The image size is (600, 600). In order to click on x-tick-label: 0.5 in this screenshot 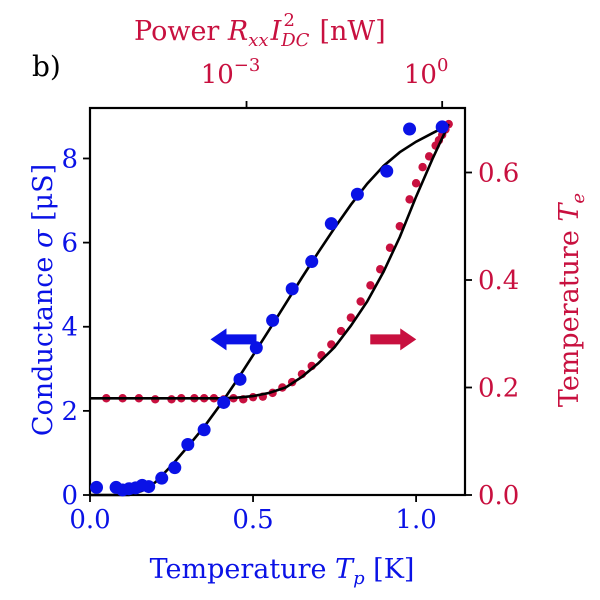, I will do `click(252, 520)`.